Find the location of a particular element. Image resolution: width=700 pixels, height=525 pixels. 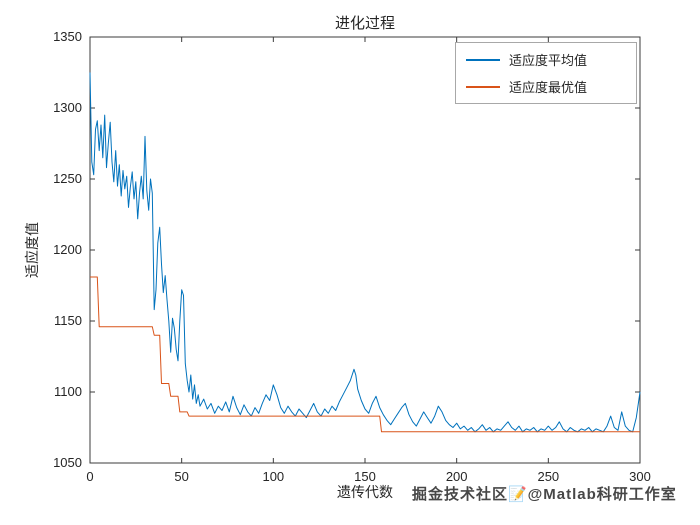

y-tick-label: 1150 is located at coordinates (68, 320).